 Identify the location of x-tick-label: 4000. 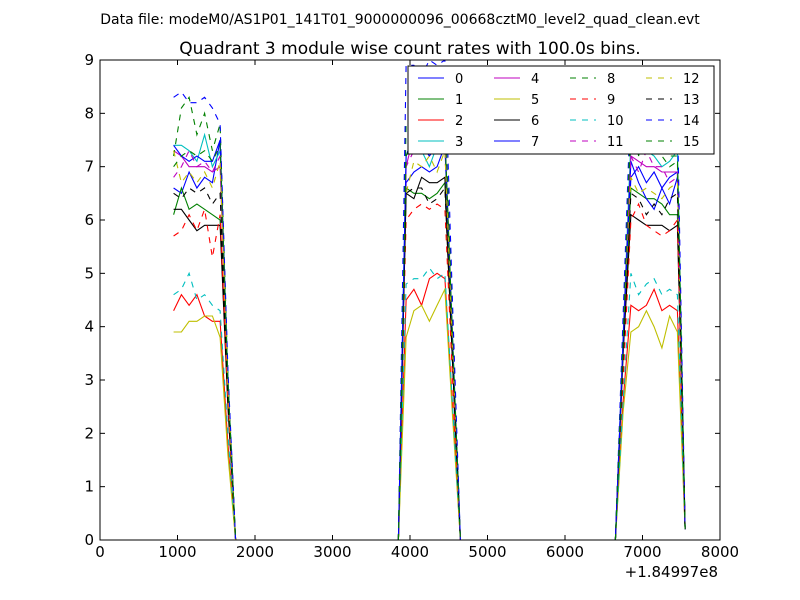
(410, 552).